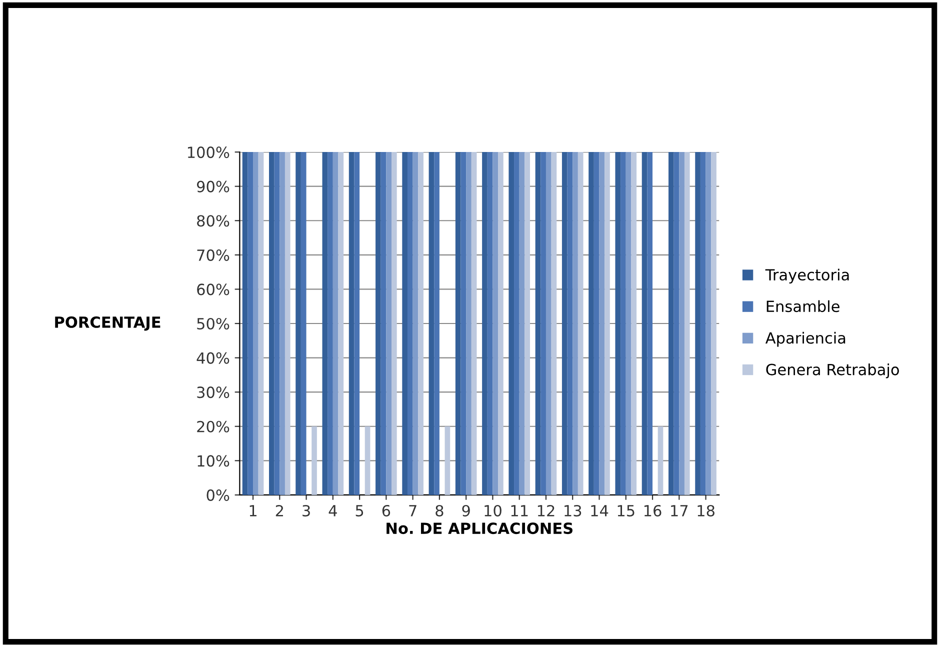 The width and height of the screenshot is (940, 647). I want to click on y-tick-label: 50%, so click(213, 324).